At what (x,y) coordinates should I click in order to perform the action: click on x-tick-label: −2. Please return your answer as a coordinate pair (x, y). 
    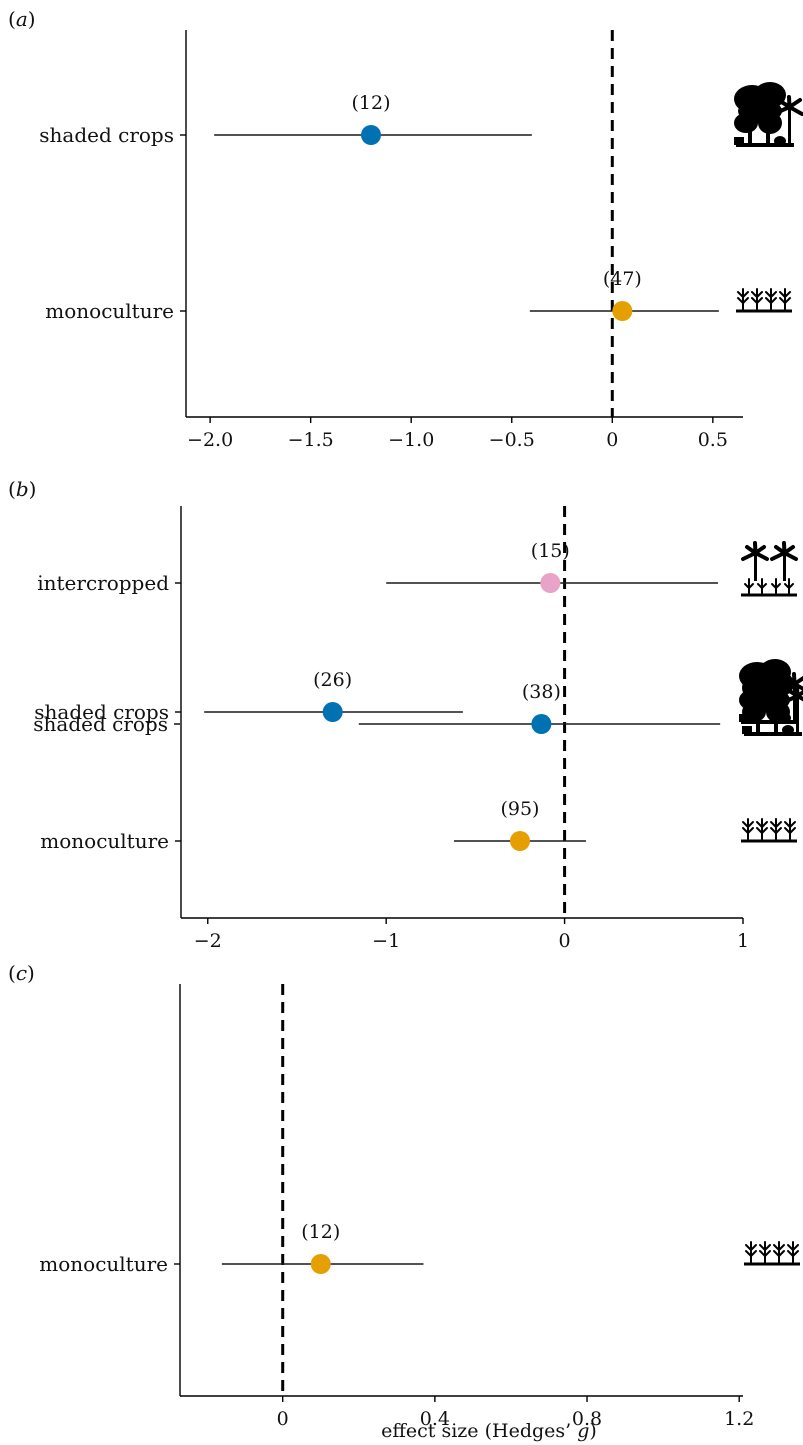
    Looking at the image, I should click on (208, 941).